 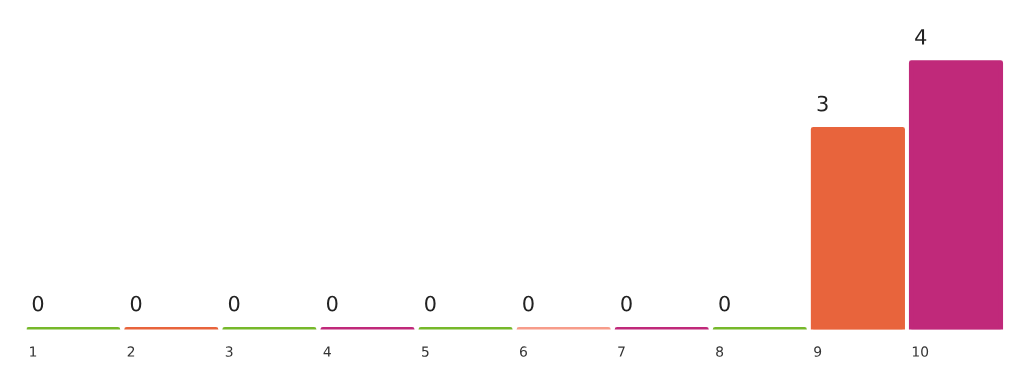 What do you see at coordinates (229, 351) in the screenshot?
I see `x-tick-label: 3` at bounding box center [229, 351].